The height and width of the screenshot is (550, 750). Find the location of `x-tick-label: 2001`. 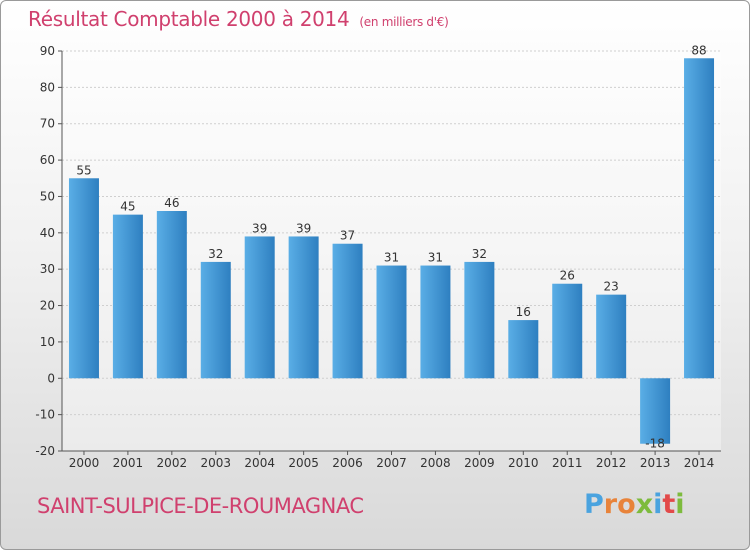

x-tick-label: 2001 is located at coordinates (128, 463).